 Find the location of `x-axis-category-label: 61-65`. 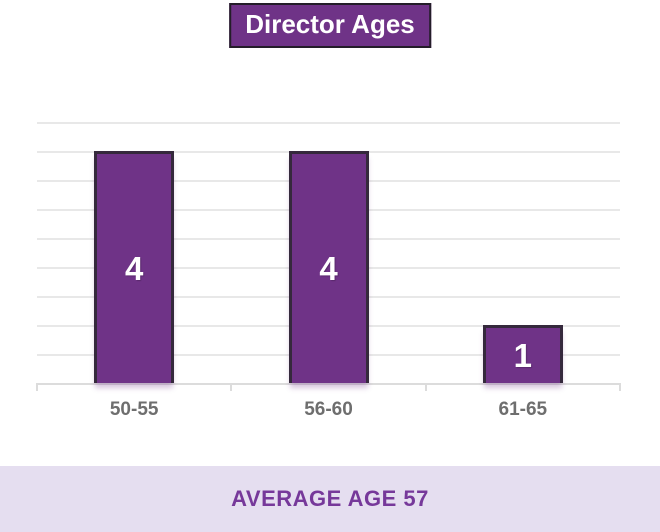

x-axis-category-label: 61-65 is located at coordinates (523, 409).